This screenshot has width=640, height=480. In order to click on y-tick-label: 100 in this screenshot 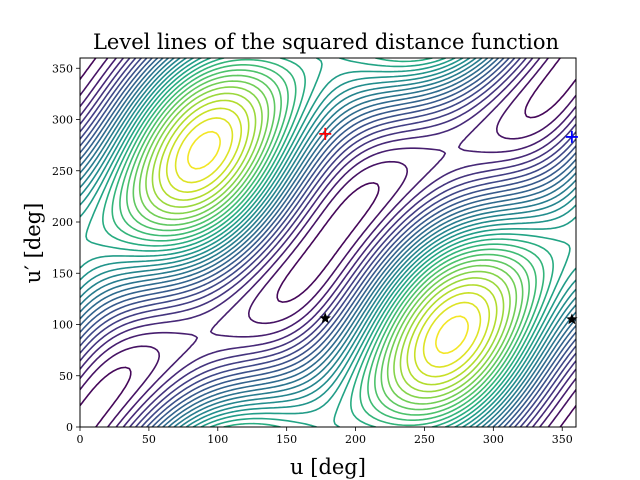, I will do `click(62, 325)`.